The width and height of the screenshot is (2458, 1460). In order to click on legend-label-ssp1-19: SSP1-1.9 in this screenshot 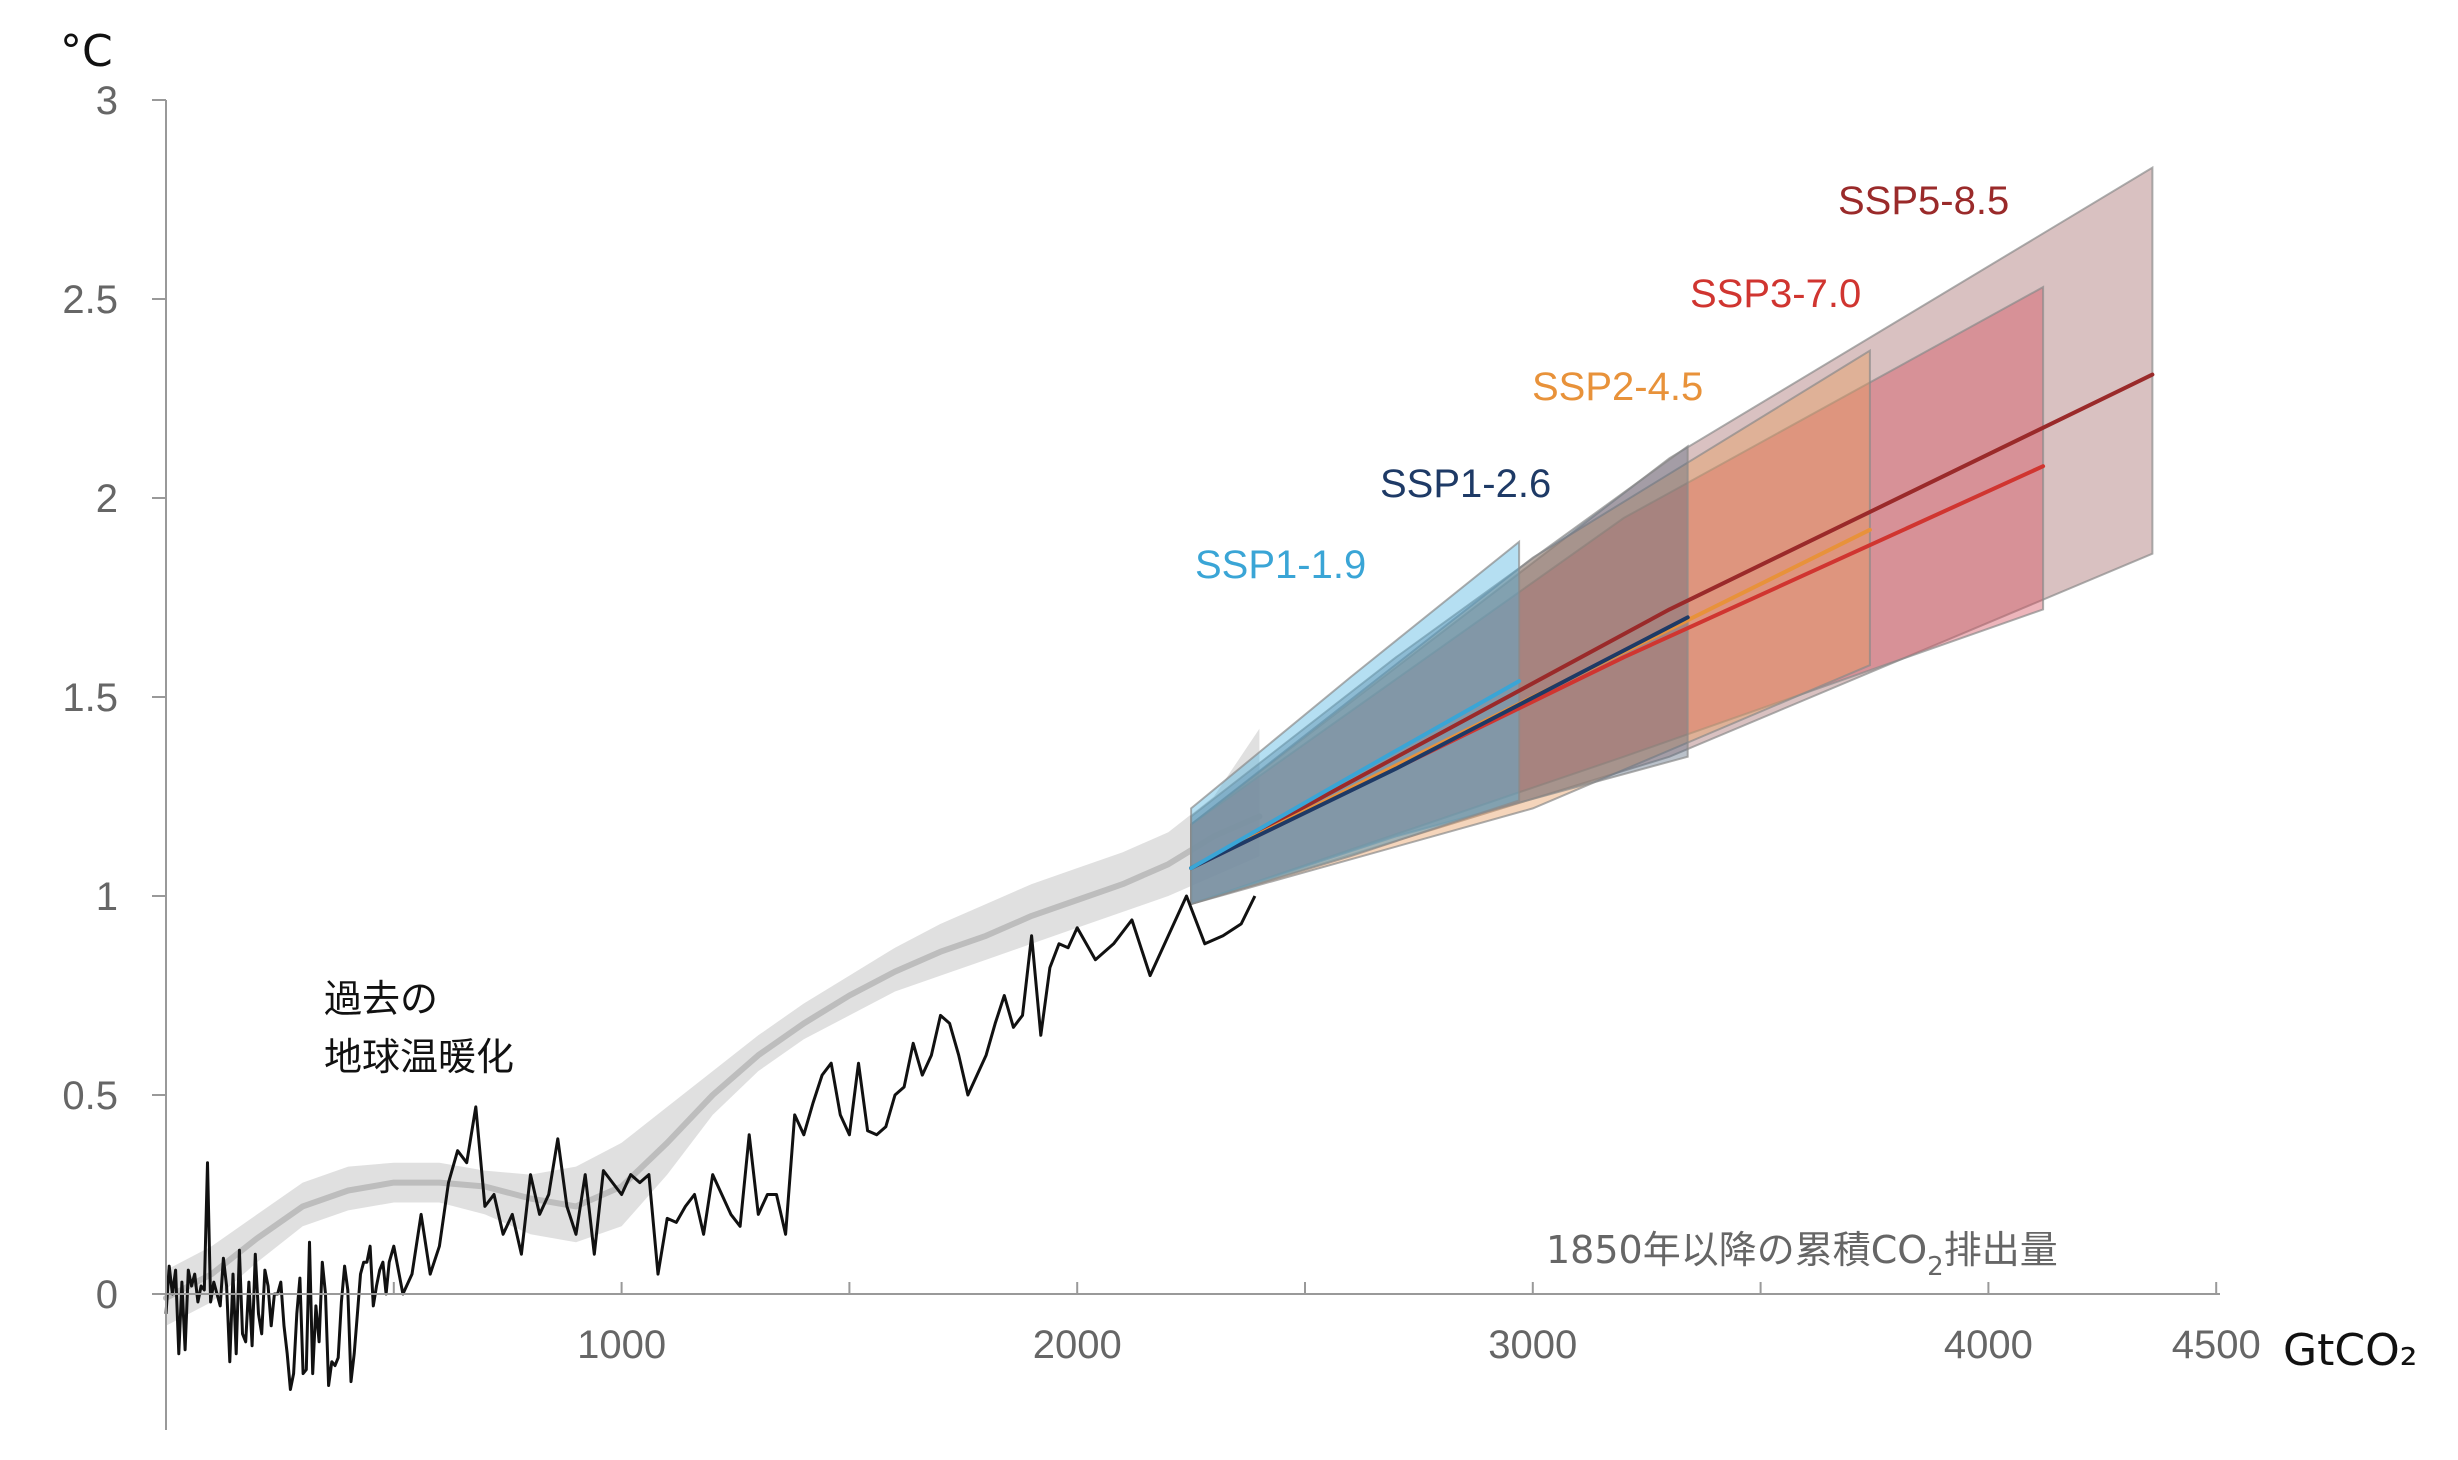, I will do `click(1280, 565)`.